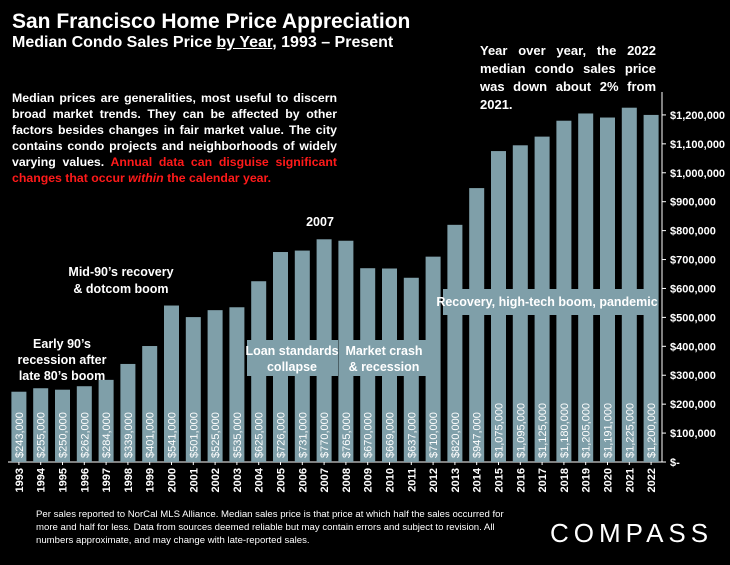  What do you see at coordinates (652, 480) in the screenshot?
I see `x-tick-label: 2022` at bounding box center [652, 480].